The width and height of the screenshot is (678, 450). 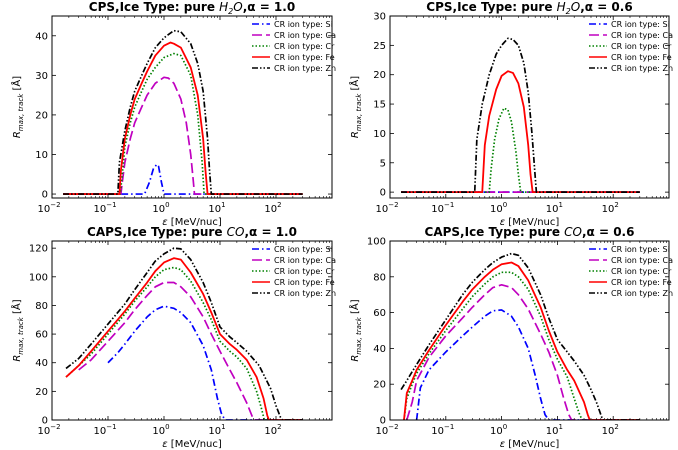 What do you see at coordinates (192, 232) in the screenshot?
I see `chart-title: CAPS,Ice Type: pure CO,α = 1.0` at bounding box center [192, 232].